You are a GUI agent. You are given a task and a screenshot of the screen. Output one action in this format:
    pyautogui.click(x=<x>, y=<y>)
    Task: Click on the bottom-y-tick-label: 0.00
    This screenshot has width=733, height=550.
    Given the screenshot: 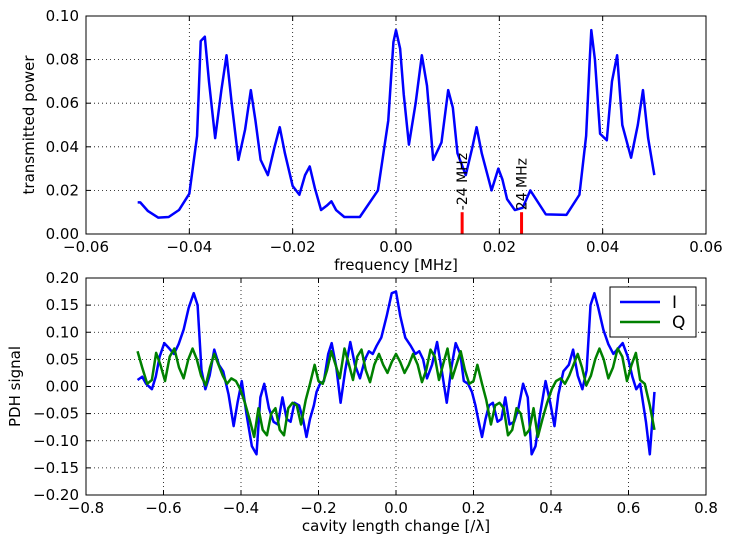 What is the action you would take?
    pyautogui.click(x=62, y=387)
    